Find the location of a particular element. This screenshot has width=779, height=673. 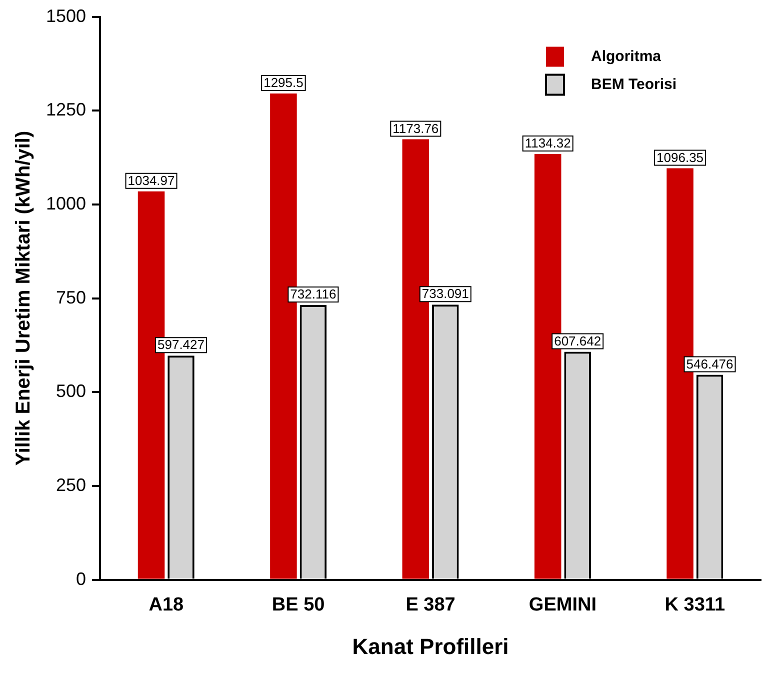

data-label: 597.427 is located at coordinates (181, 344).